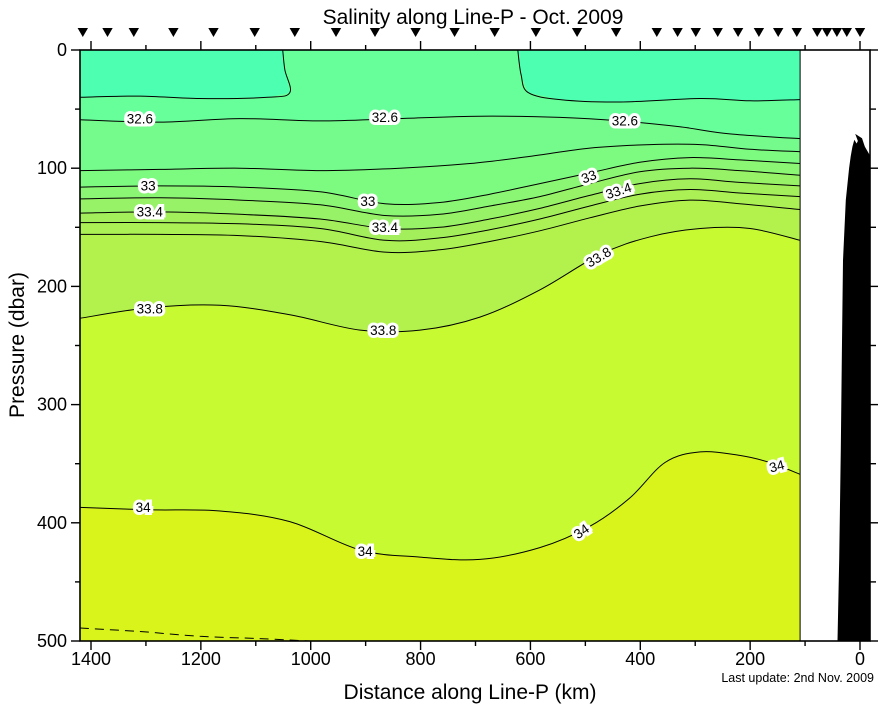  I want to click on contour-line-33.8, so click(440, 279).